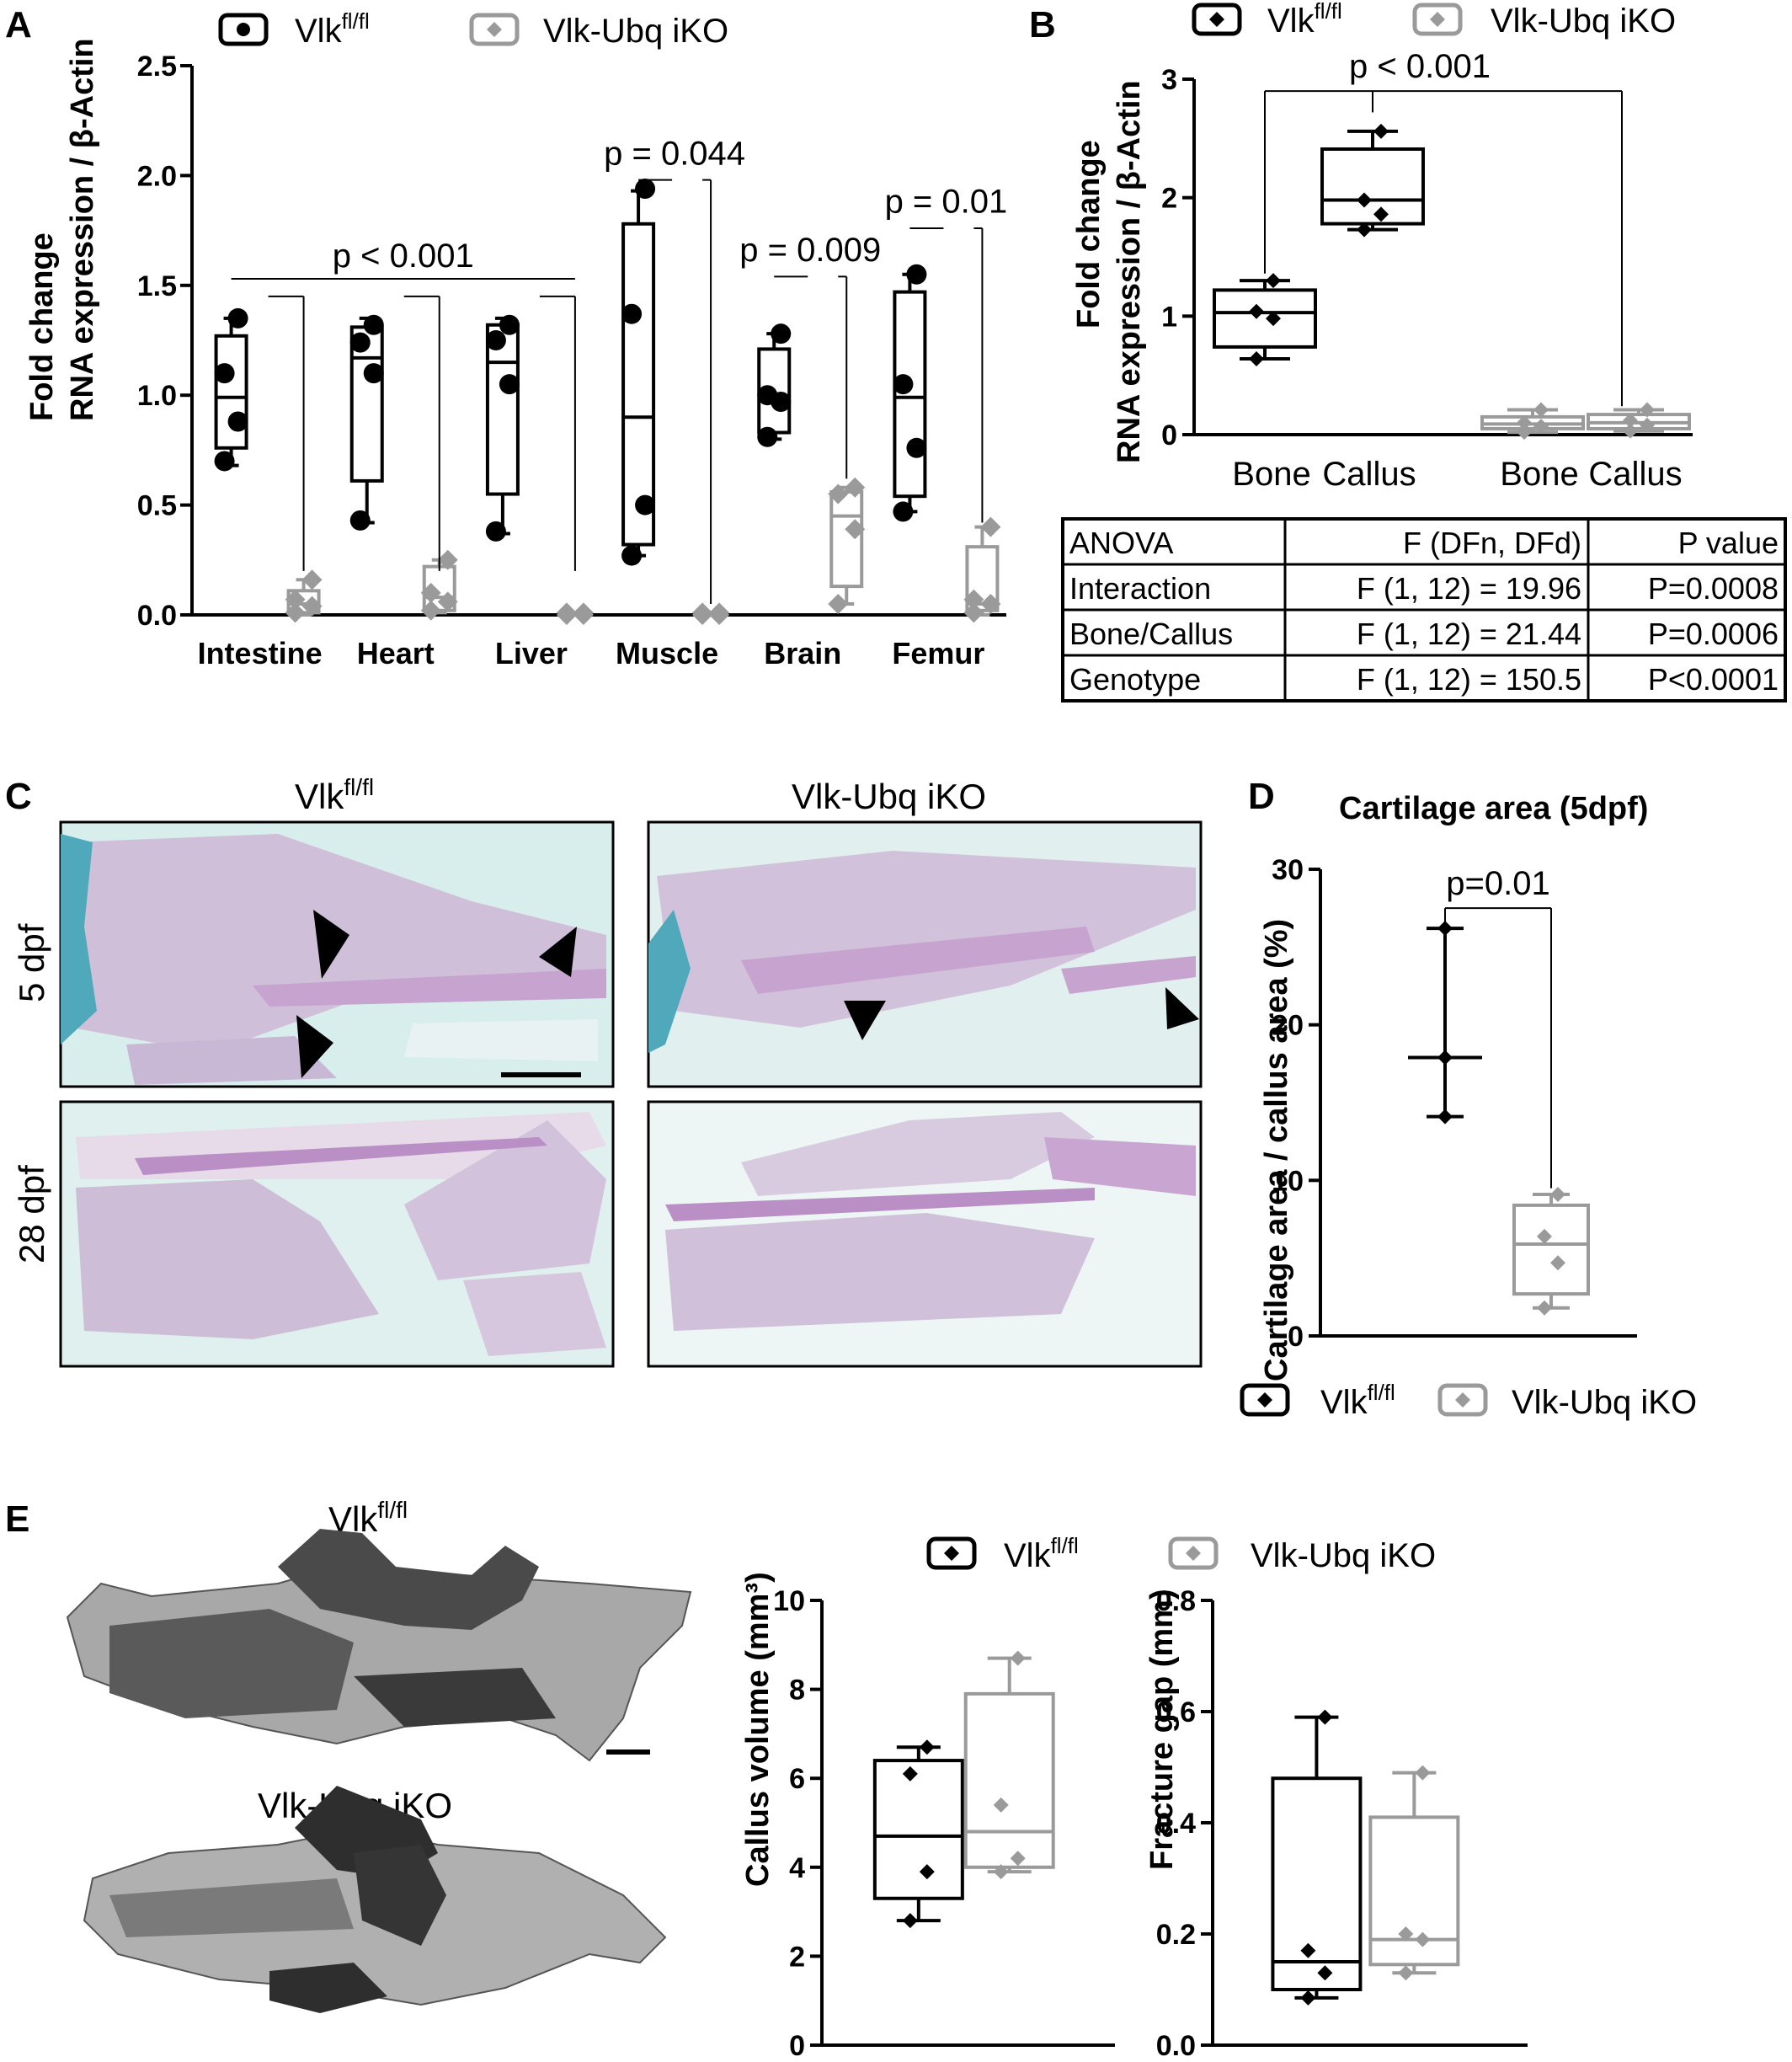 This screenshot has height=2062, width=1792. Describe the element at coordinates (375, 1899) in the screenshot. I see `microct-ko-image` at that location.